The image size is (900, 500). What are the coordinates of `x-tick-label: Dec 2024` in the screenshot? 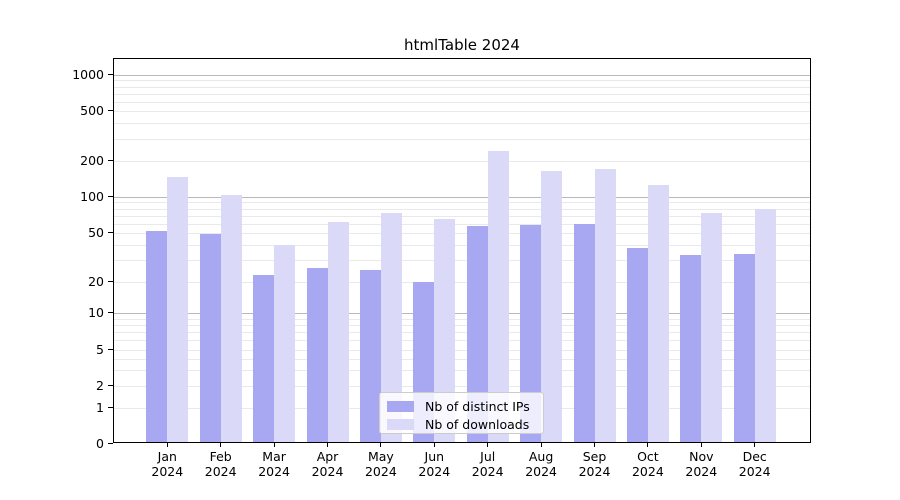 It's located at (755, 464).